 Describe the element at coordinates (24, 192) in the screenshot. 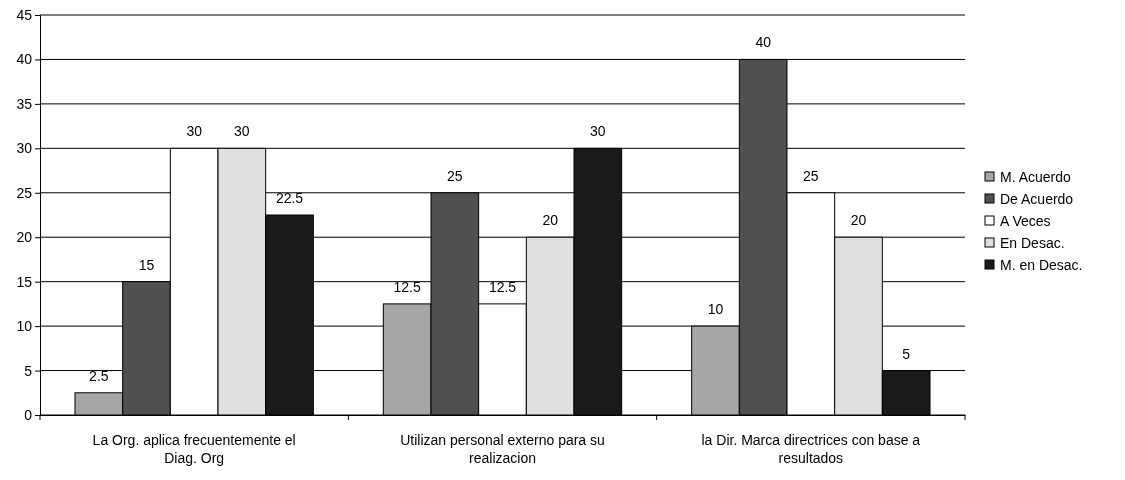

I see `y-tick-label: 25` at that location.